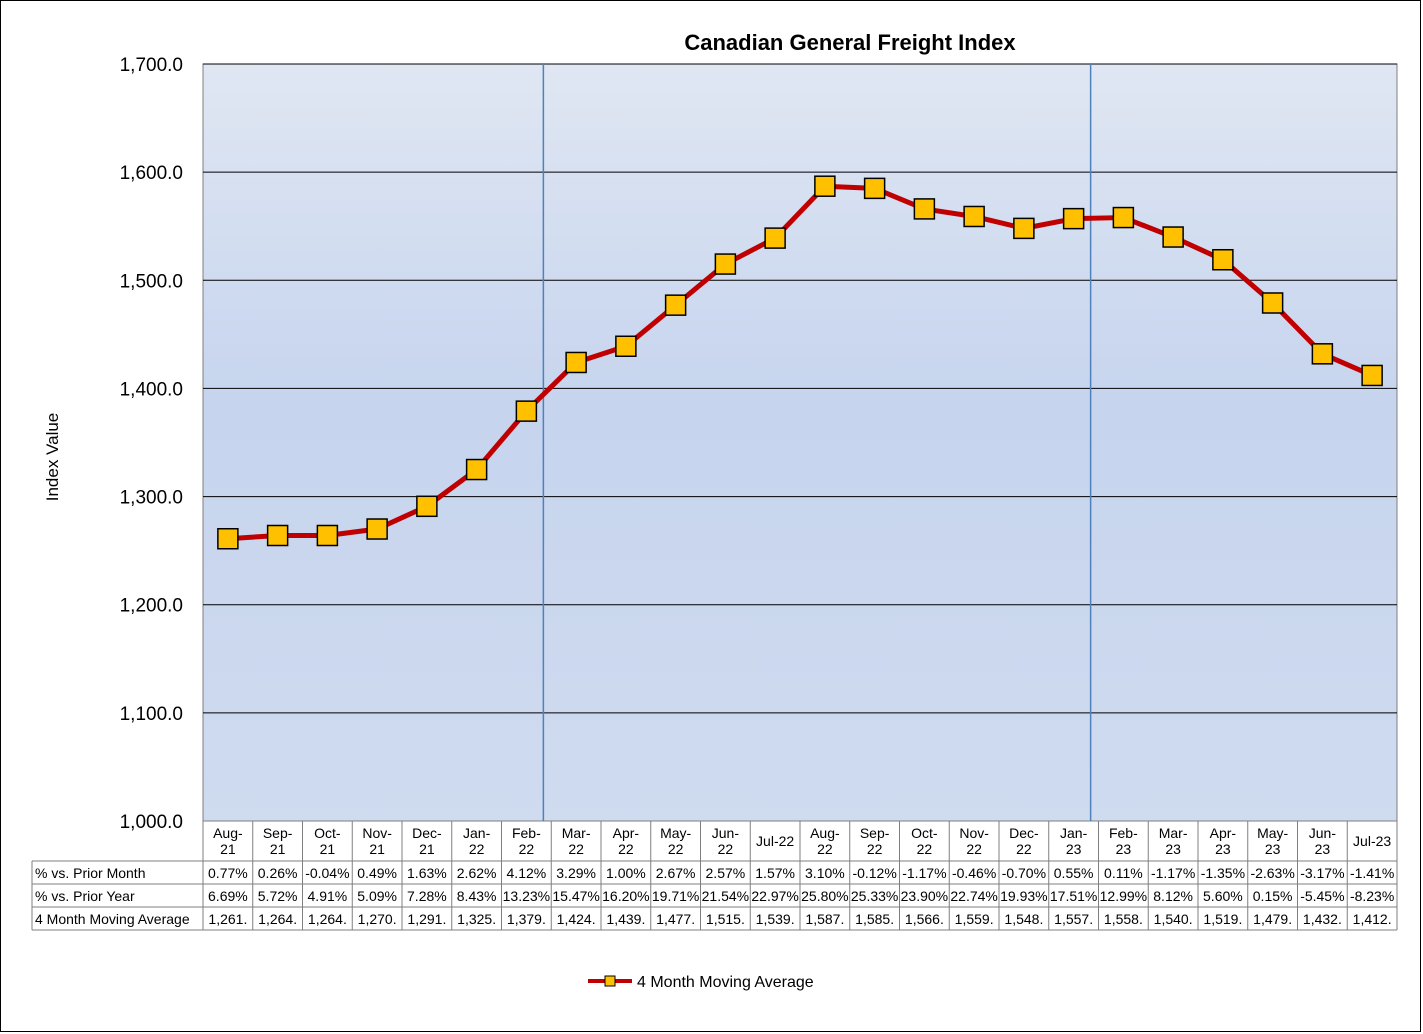  Describe the element at coordinates (227, 919) in the screenshot. I see `table-cell: 1,261.` at that location.